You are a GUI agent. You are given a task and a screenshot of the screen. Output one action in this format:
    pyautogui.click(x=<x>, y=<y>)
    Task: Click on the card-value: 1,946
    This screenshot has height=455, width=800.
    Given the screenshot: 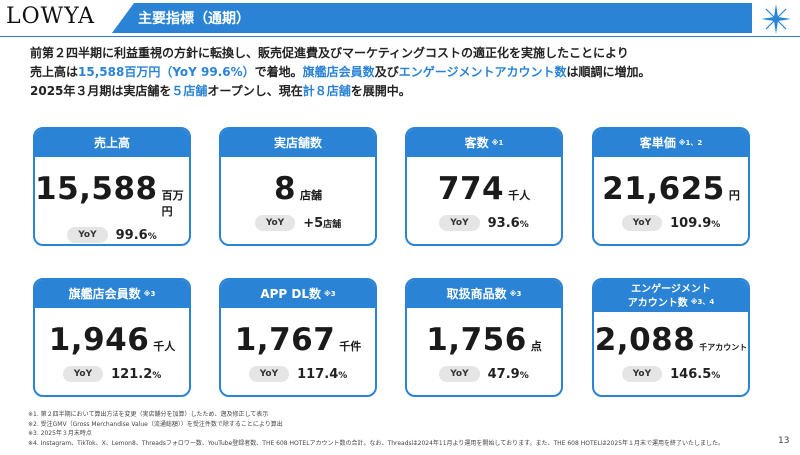 What is the action you would take?
    pyautogui.click(x=99, y=340)
    